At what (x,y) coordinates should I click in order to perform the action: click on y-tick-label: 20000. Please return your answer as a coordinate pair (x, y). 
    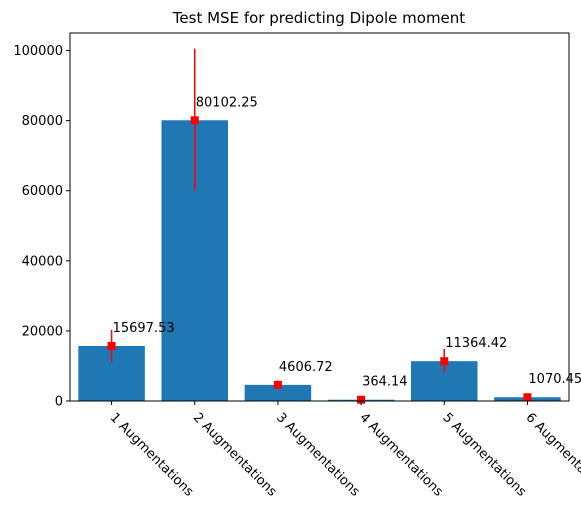
    Looking at the image, I should click on (42, 331).